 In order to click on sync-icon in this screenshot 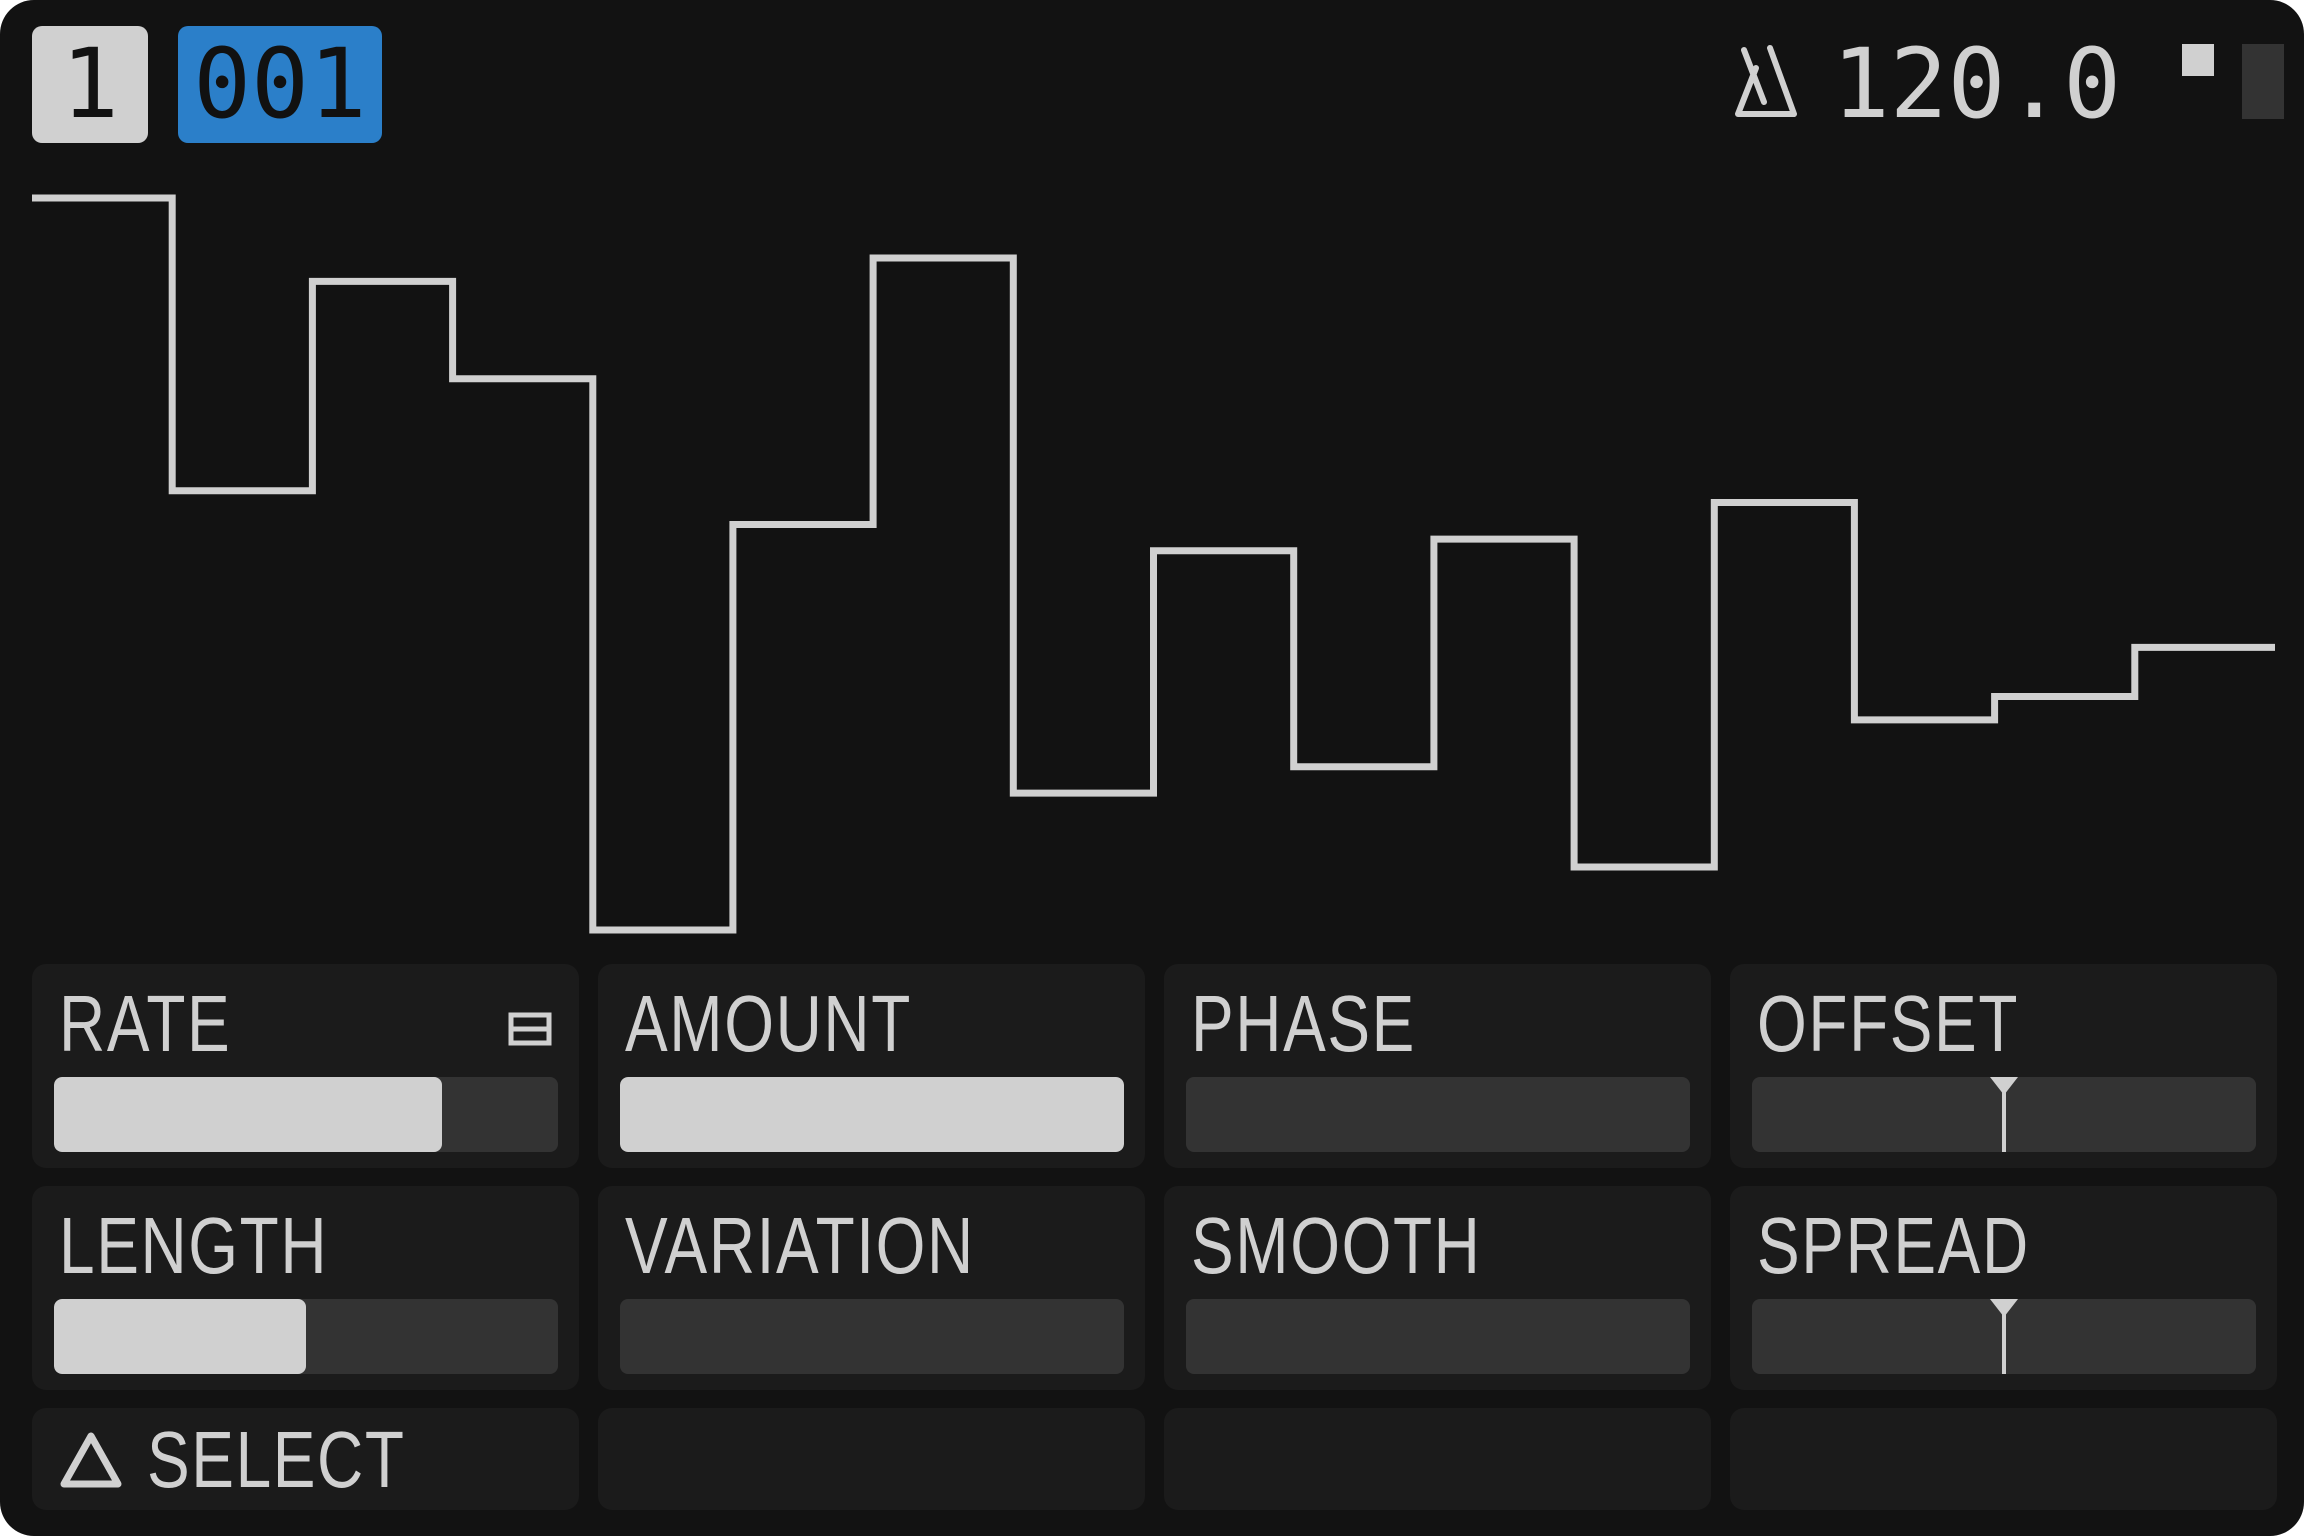, I will do `click(530, 1029)`.